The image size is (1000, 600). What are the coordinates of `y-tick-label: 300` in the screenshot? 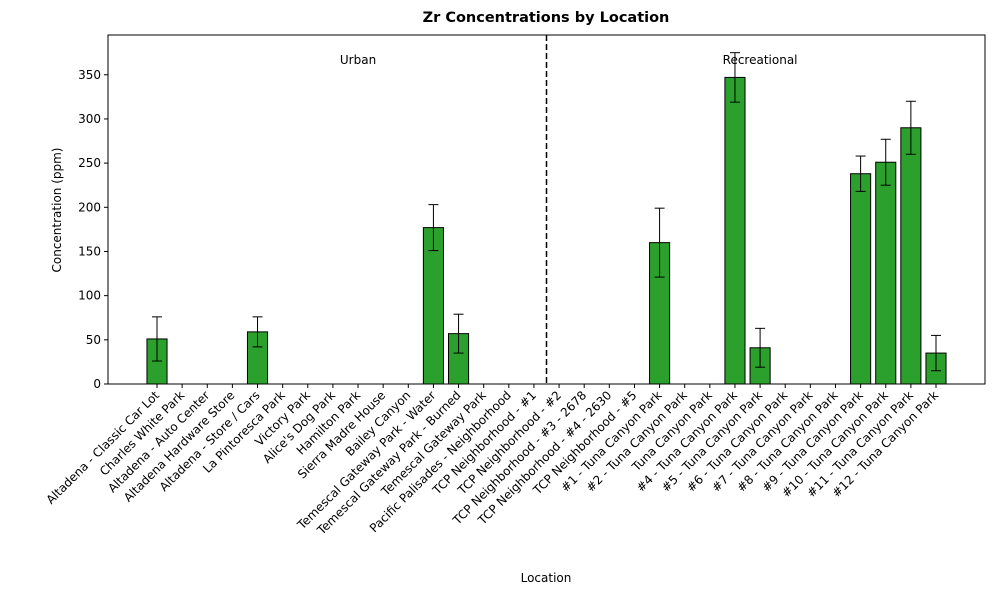 It's located at (89, 119).